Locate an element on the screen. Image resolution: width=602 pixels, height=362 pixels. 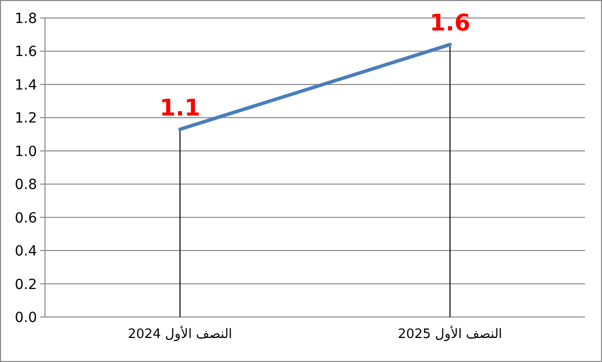
y-tick-label: 1.8 is located at coordinates (25, 19).